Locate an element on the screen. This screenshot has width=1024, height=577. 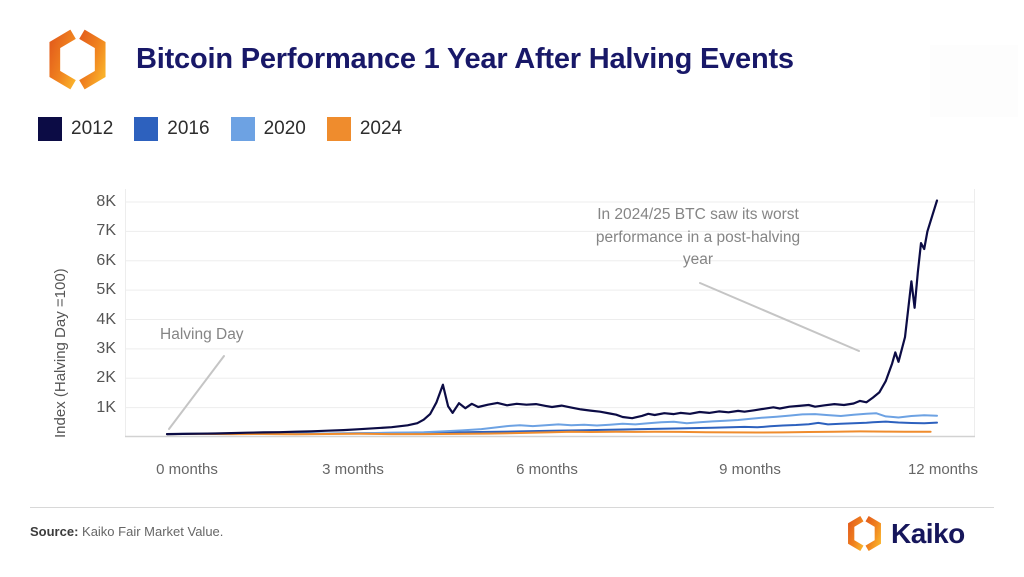
y-axis-title: Index (Halving Day =100) is located at coordinates (60, 353).